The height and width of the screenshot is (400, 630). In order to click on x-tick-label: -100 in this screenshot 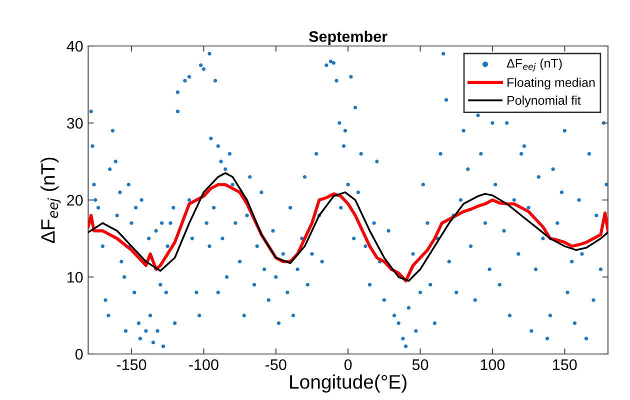, I will do `click(203, 364)`.